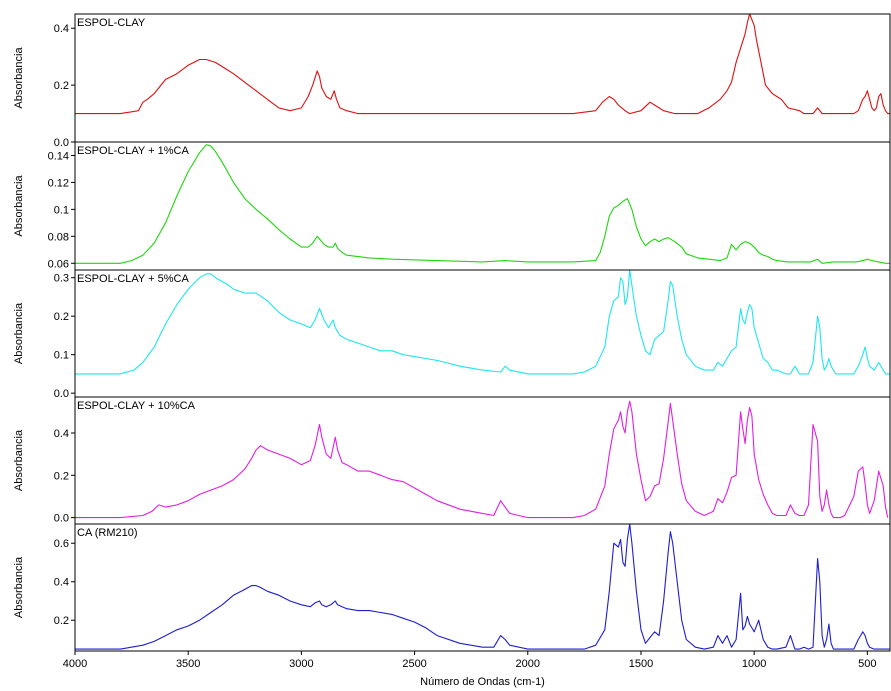 Image resolution: width=891 pixels, height=691 pixels. Describe the element at coordinates (188, 664) in the screenshot. I see `x-tick-label: 3500` at that location.